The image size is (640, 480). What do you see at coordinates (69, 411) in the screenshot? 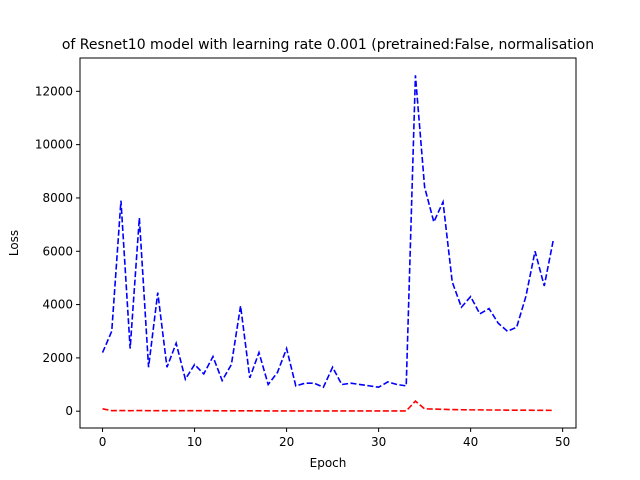
I see `y-tick-label: 0` at bounding box center [69, 411].